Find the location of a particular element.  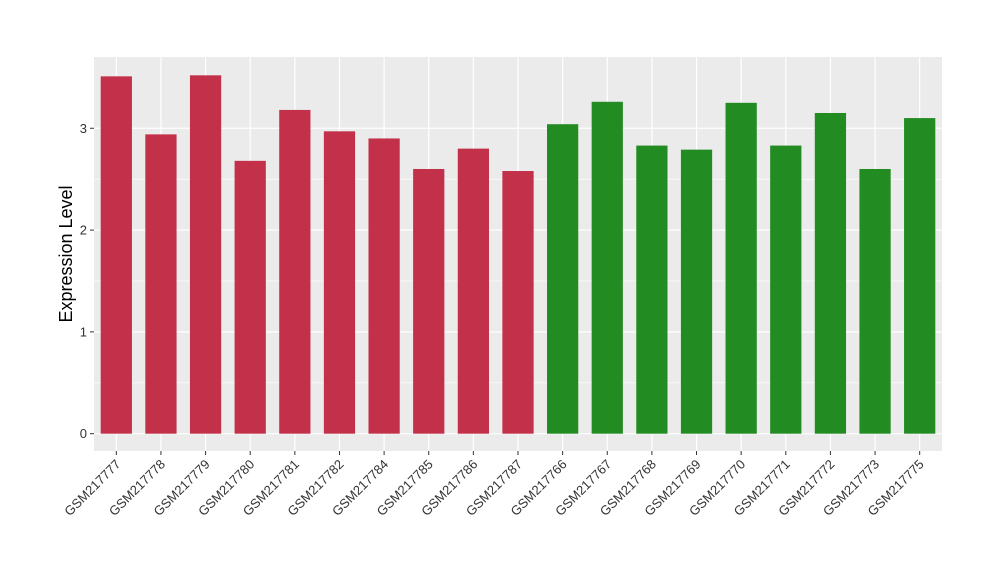

y-tick-label: 0 is located at coordinates (83, 433).